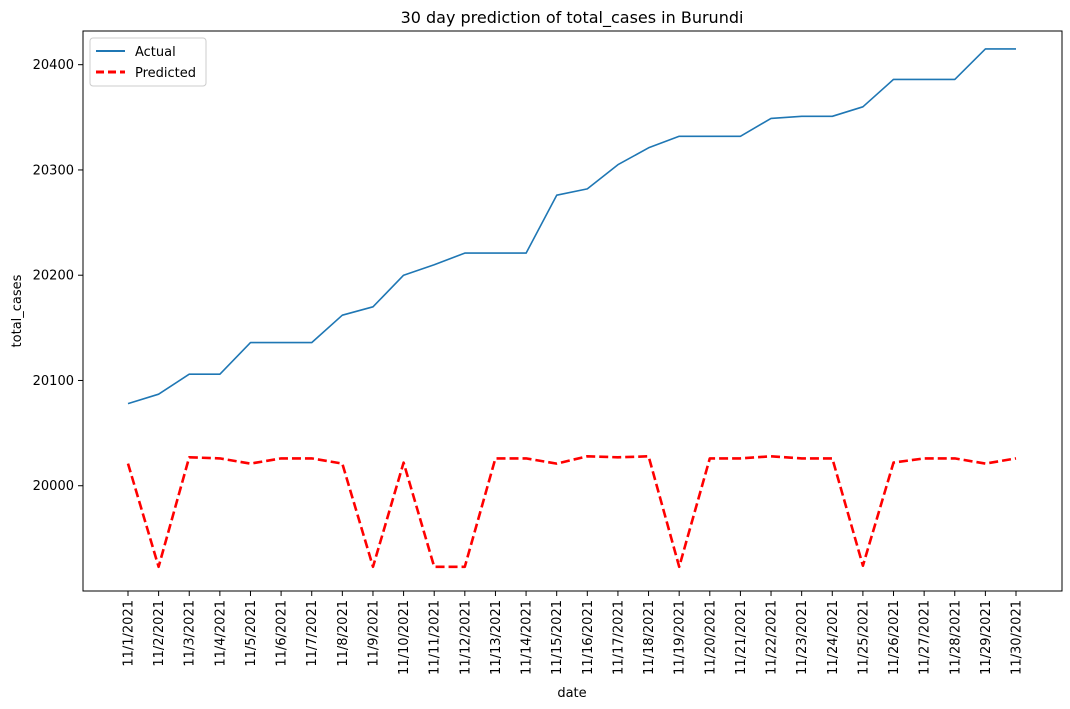  Describe the element at coordinates (404, 637) in the screenshot. I see `x-tick-label: 11/10/2021` at that location.